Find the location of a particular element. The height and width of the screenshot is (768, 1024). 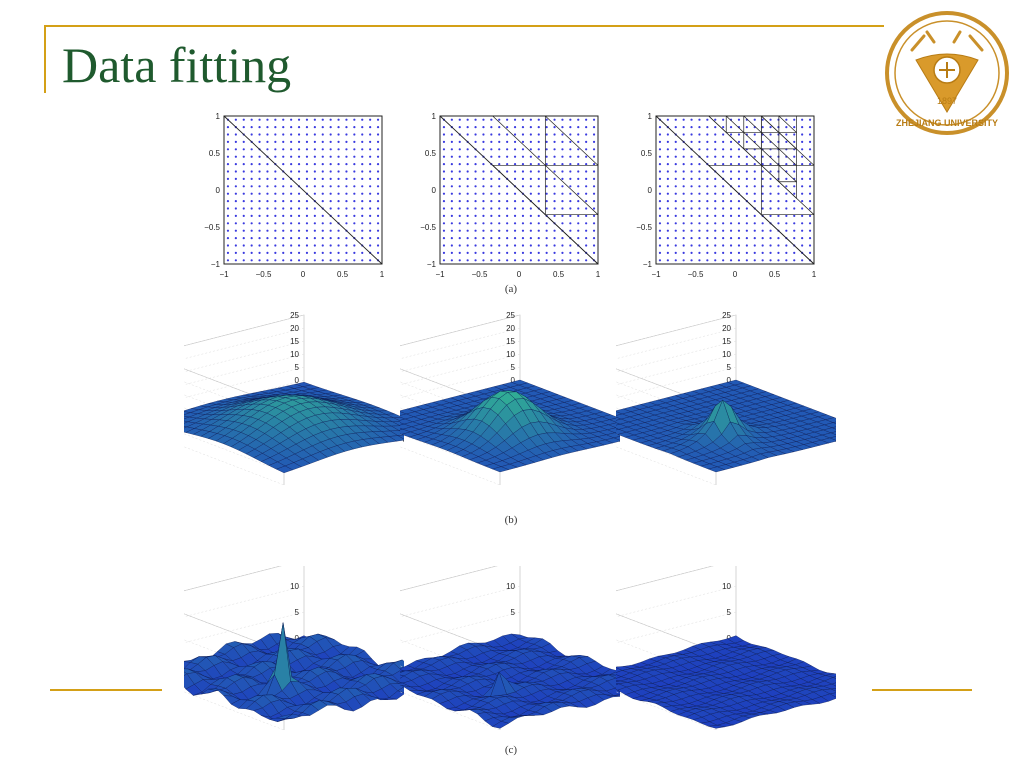

z-tick-label: 5 is located at coordinates (513, 612).